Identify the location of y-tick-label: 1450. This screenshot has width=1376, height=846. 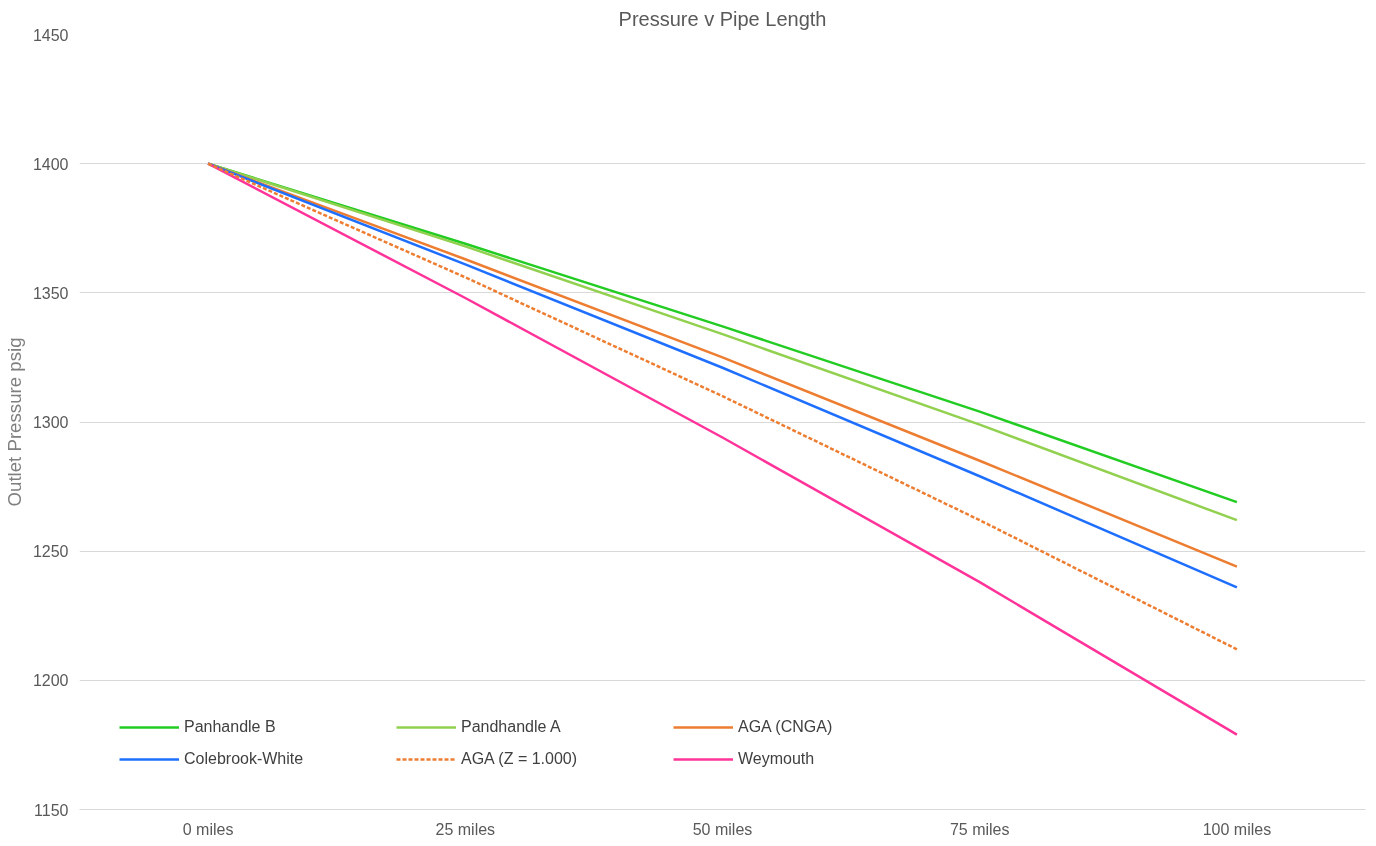
(50, 35).